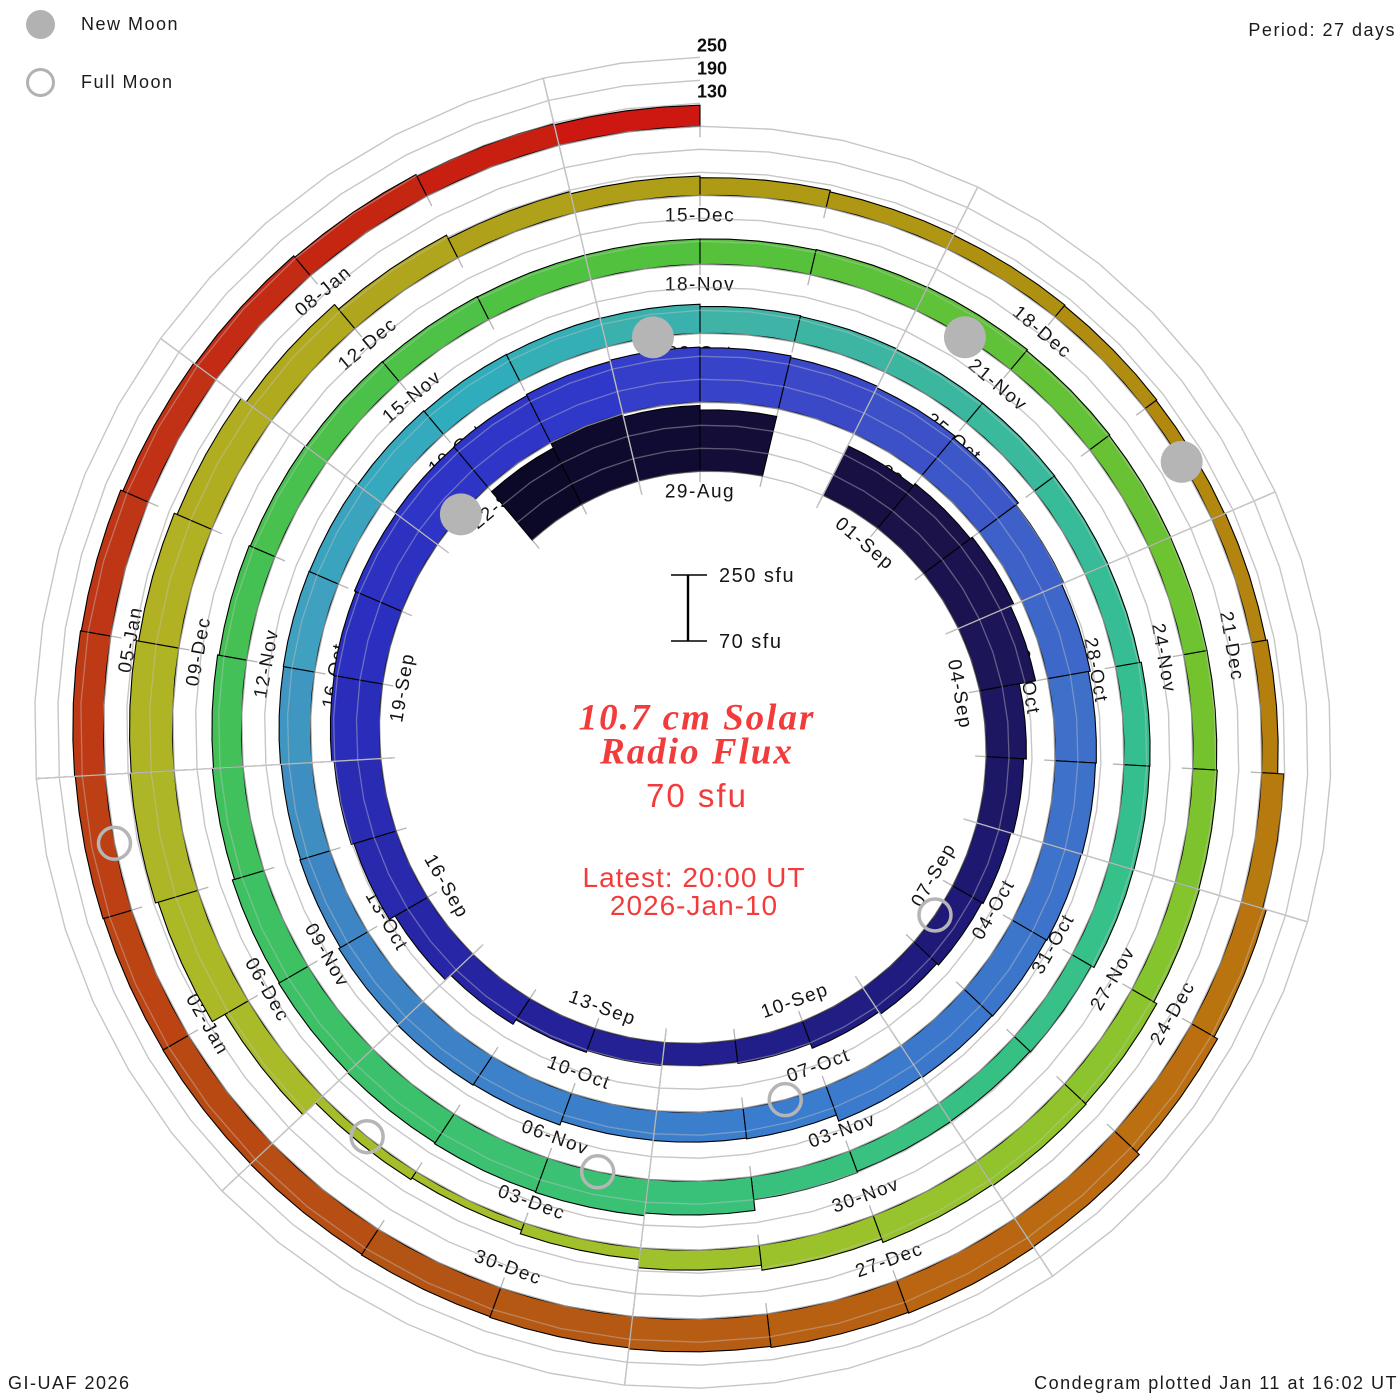 This screenshot has height=1400, width=1400. What do you see at coordinates (40, 24) in the screenshot?
I see `new-moon-icon` at bounding box center [40, 24].